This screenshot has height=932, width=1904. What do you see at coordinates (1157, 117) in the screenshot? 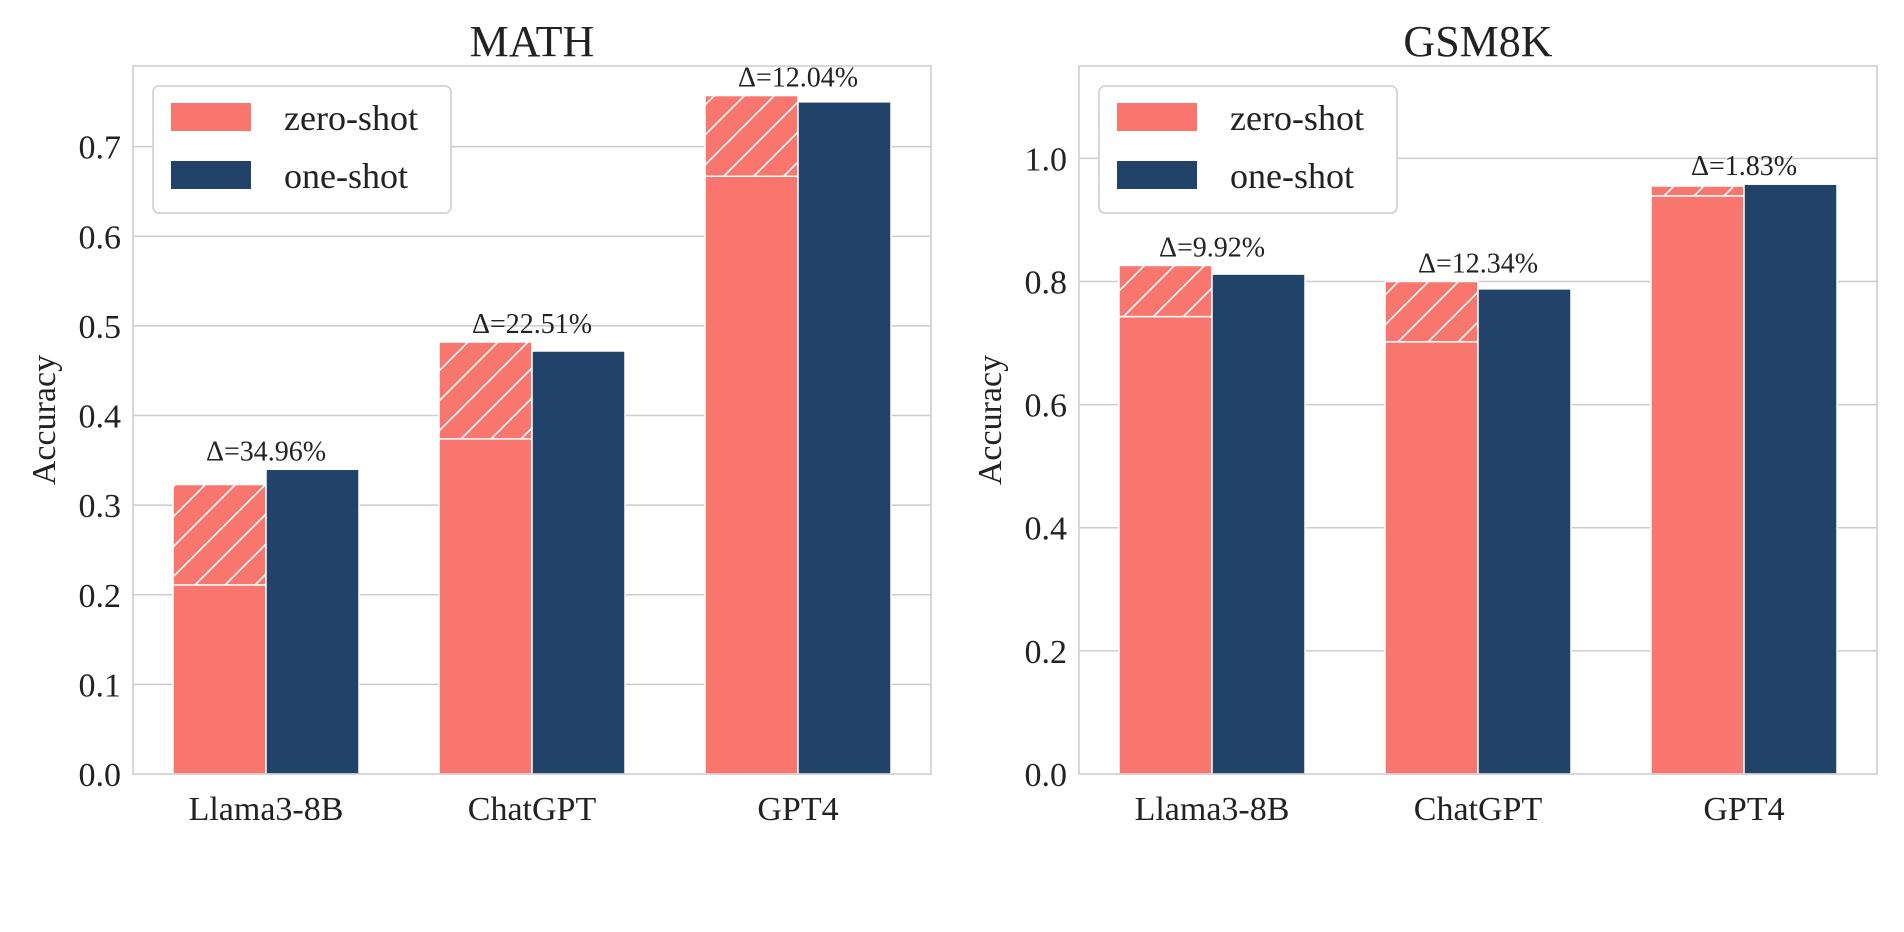
I see `gsm8k-legend-swatch-zero-shot` at bounding box center [1157, 117].